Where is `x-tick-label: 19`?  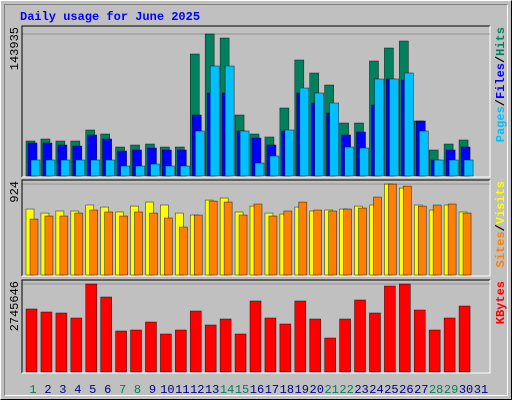 x-tick-label: 19 is located at coordinates (302, 390).